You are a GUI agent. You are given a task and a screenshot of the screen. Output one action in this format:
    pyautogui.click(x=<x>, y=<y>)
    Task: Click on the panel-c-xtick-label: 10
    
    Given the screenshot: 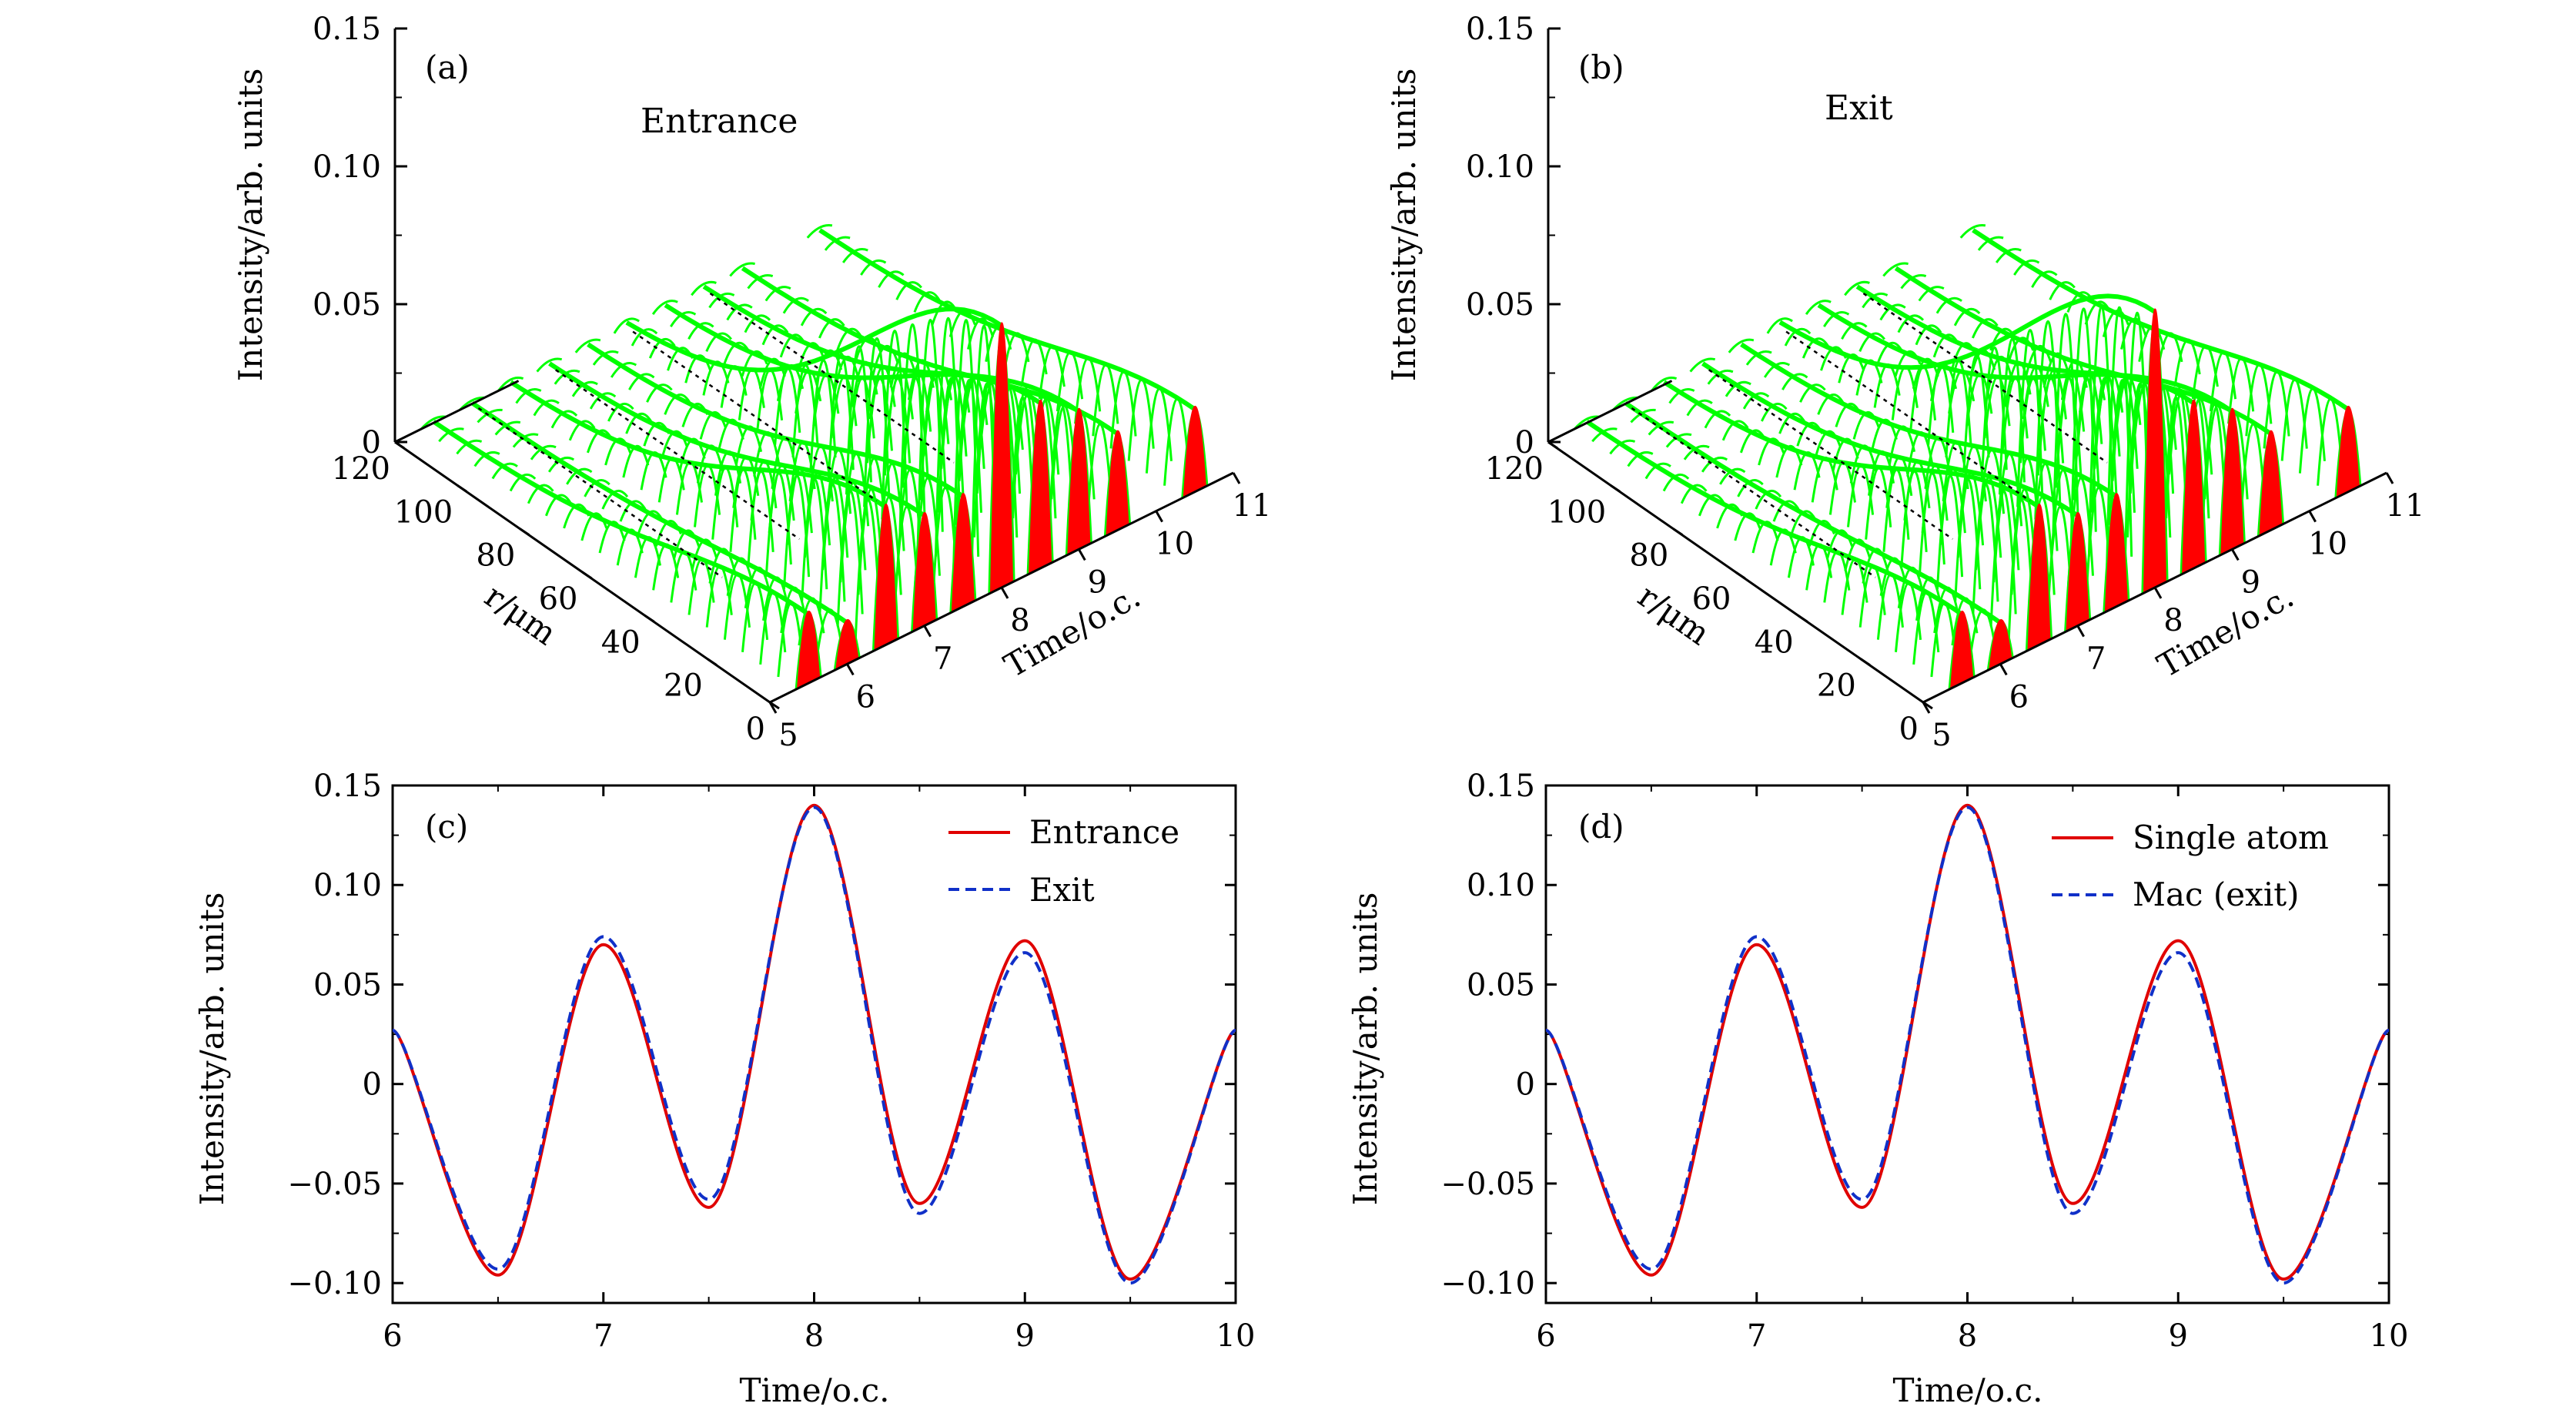 What is the action you would take?
    pyautogui.click(x=1236, y=1336)
    